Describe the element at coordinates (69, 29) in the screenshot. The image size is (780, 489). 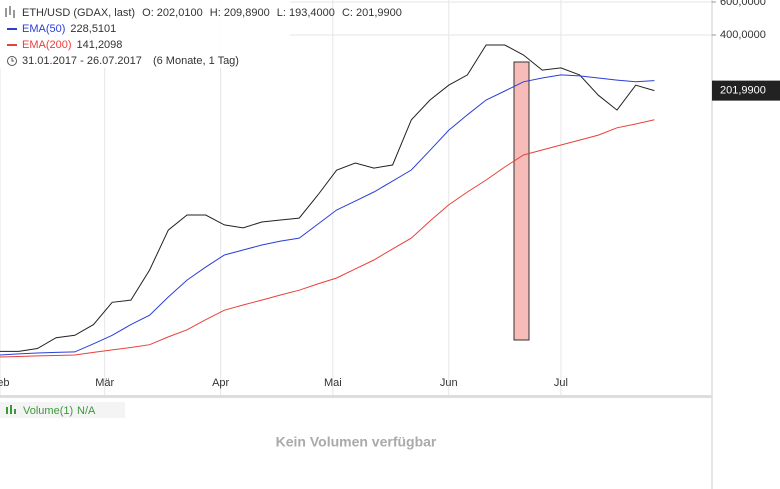
I see `legend-entry: EMA(50) 228,5101` at that location.